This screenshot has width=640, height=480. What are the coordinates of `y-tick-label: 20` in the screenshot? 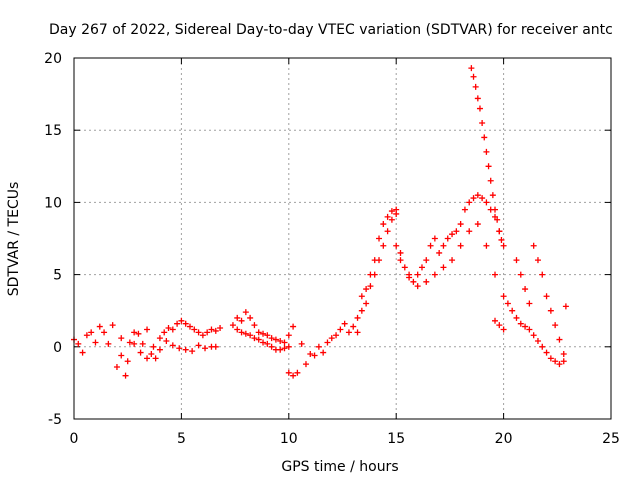 It's located at (53, 59).